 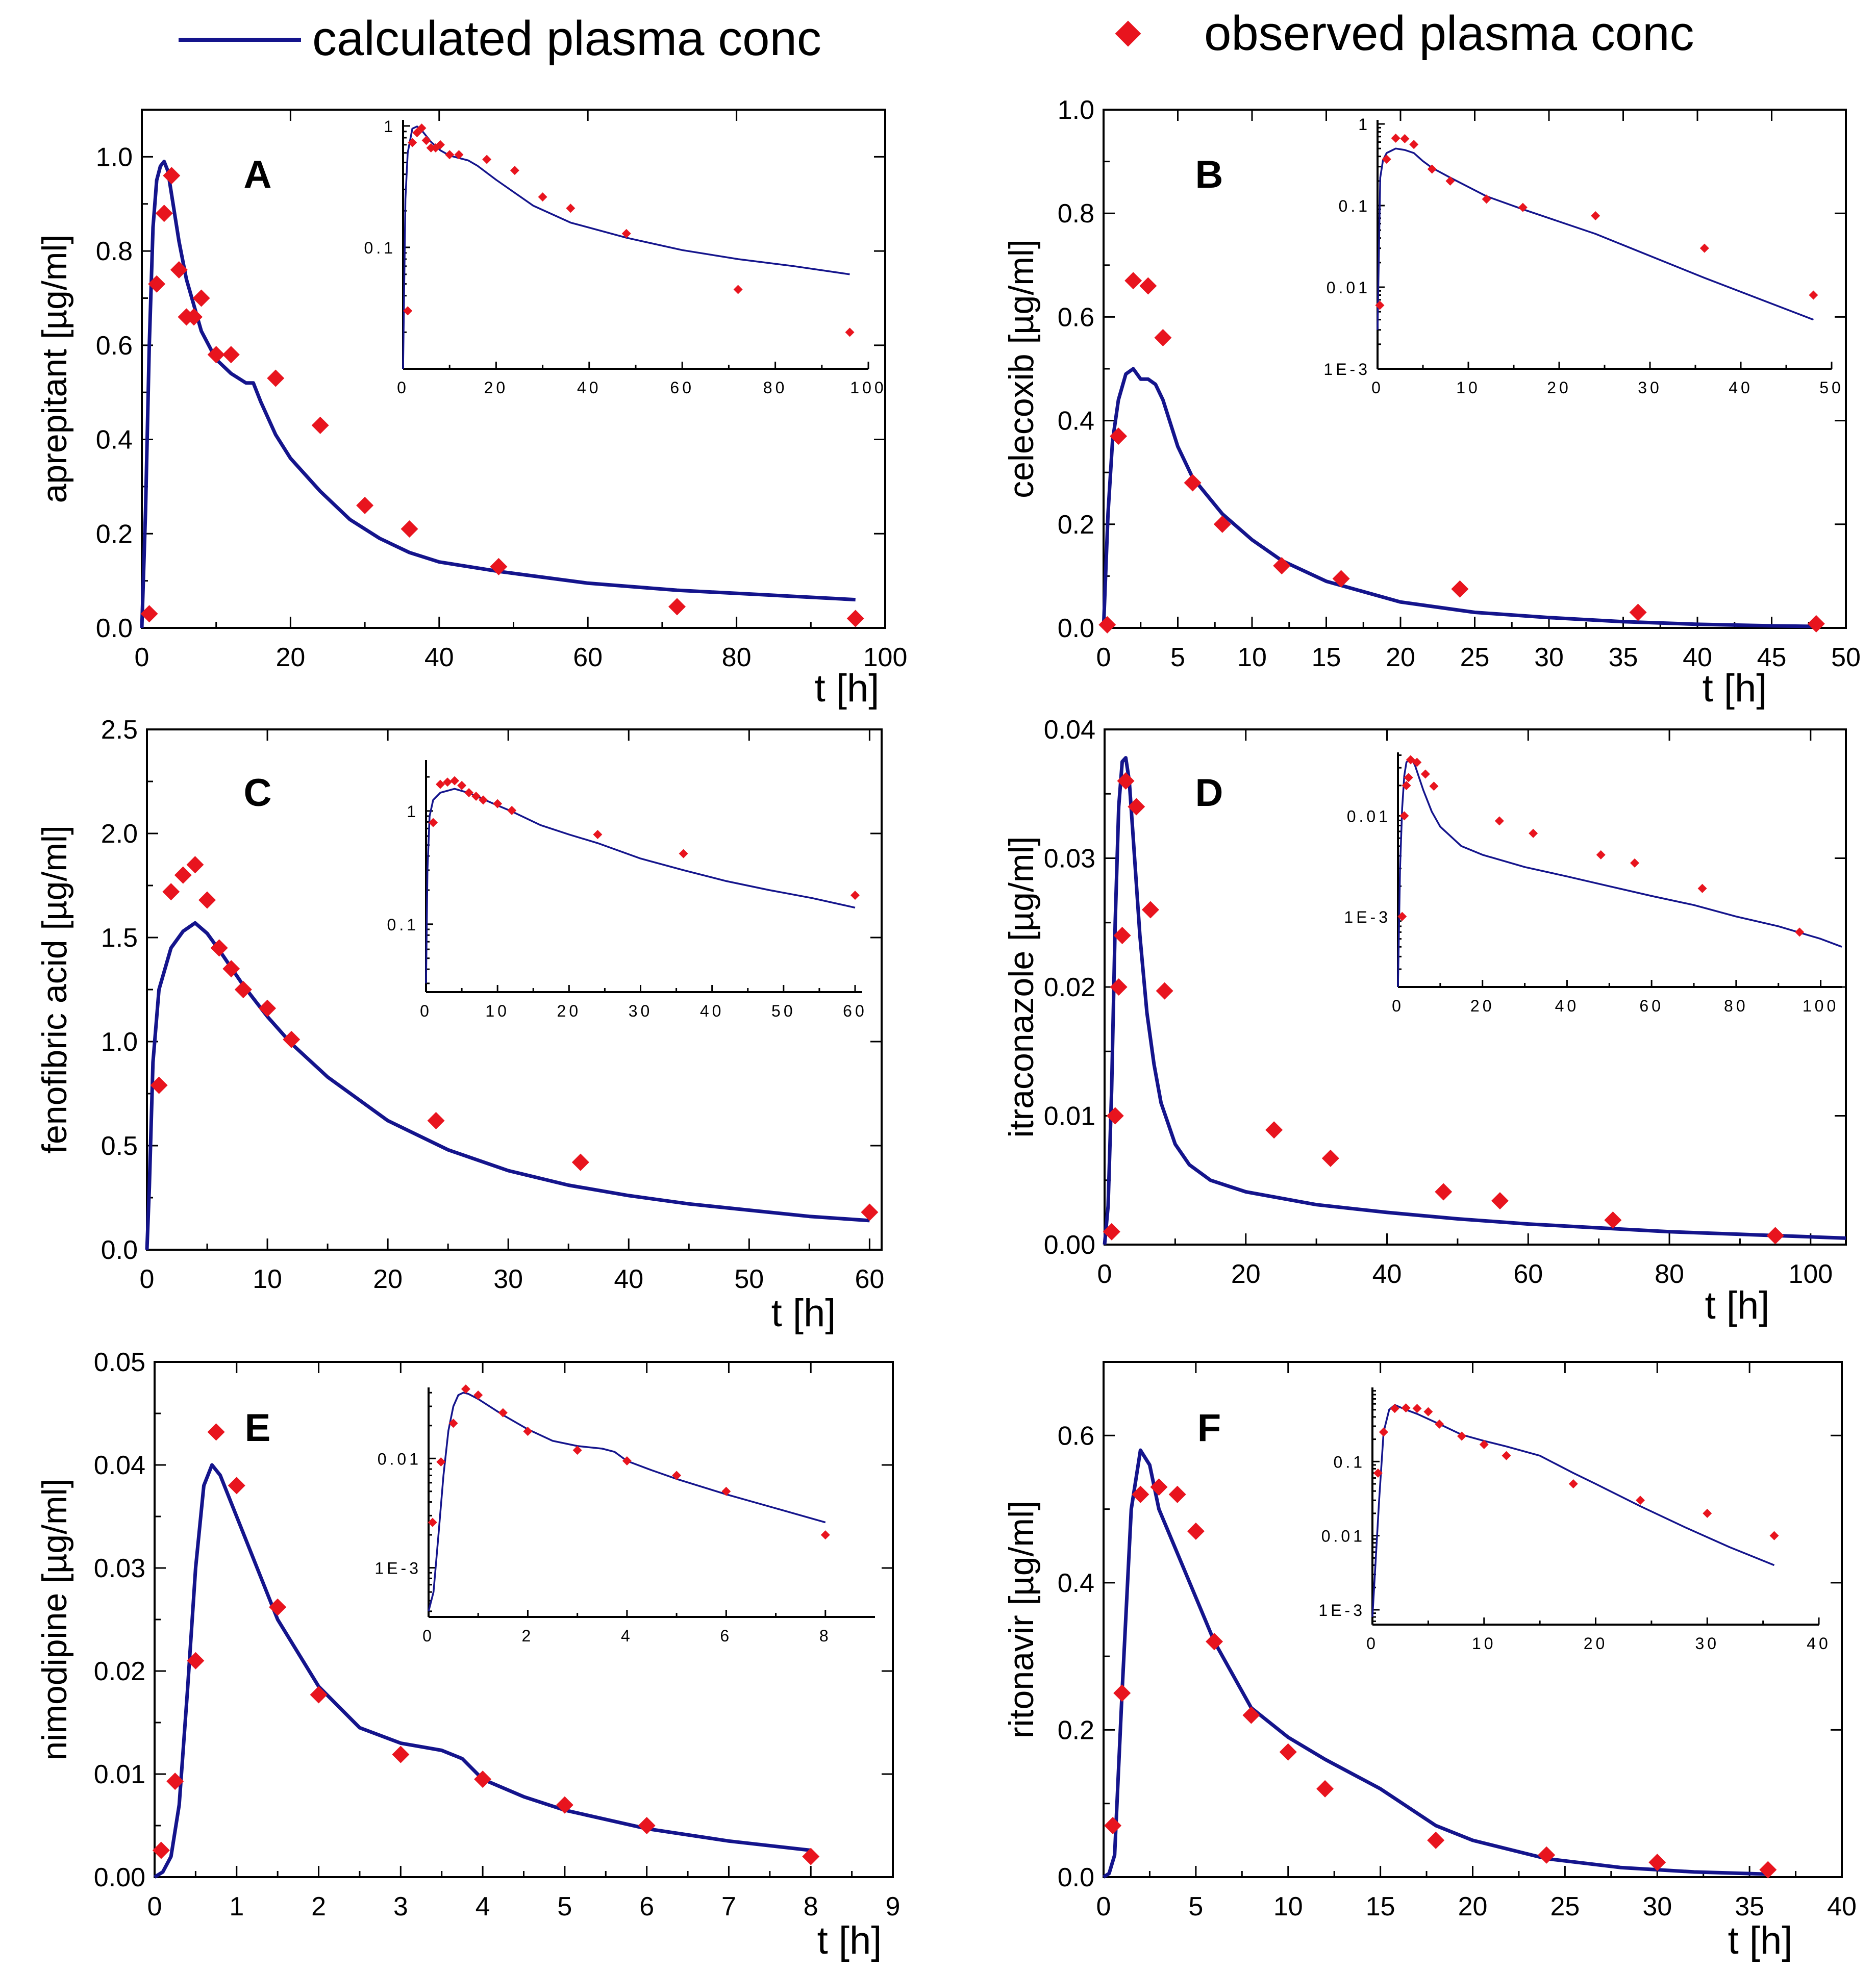 I want to click on inset-e: 0 2 4 6 8 1E-3 0.01, so click(x=624, y=1514).